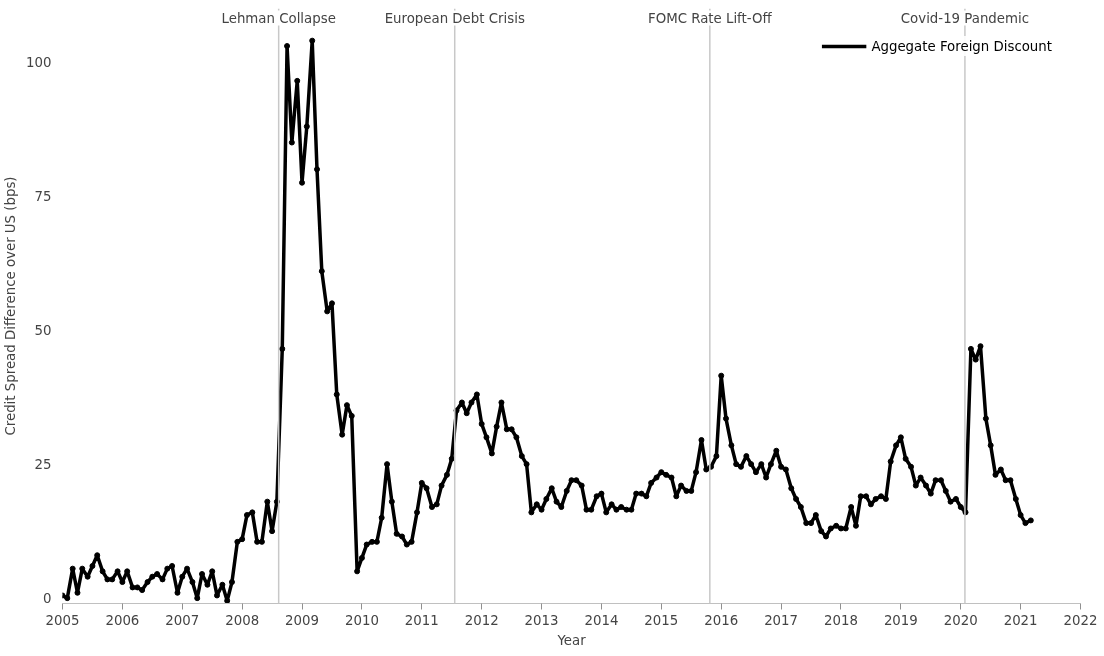  Describe the element at coordinates (841, 620) in the screenshot. I see `x-tick-label: 2018` at that location.